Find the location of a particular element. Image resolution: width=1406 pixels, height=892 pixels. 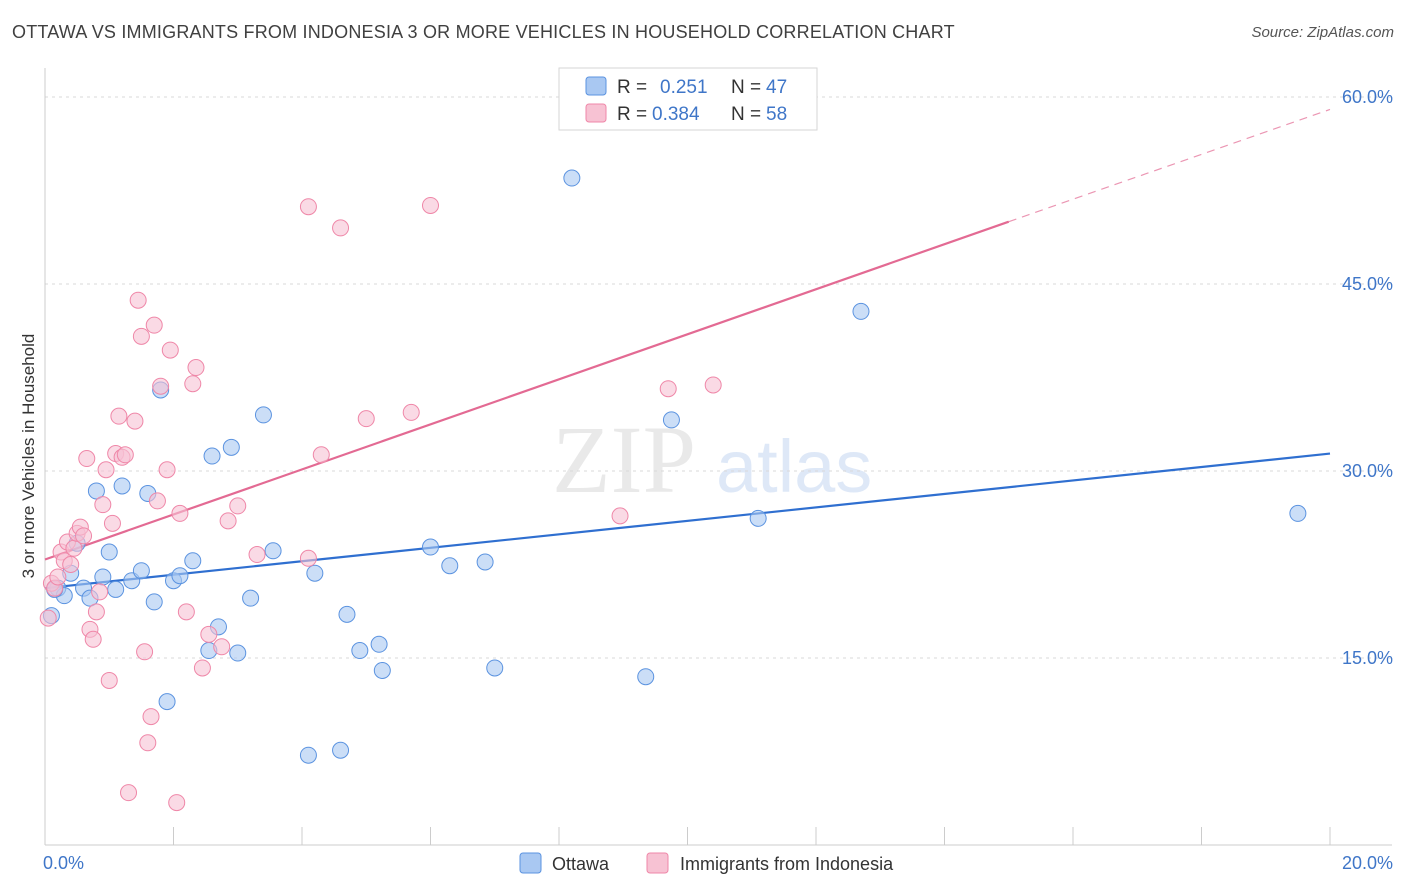

legend-swatch-indonesia is located at coordinates (596, 113).